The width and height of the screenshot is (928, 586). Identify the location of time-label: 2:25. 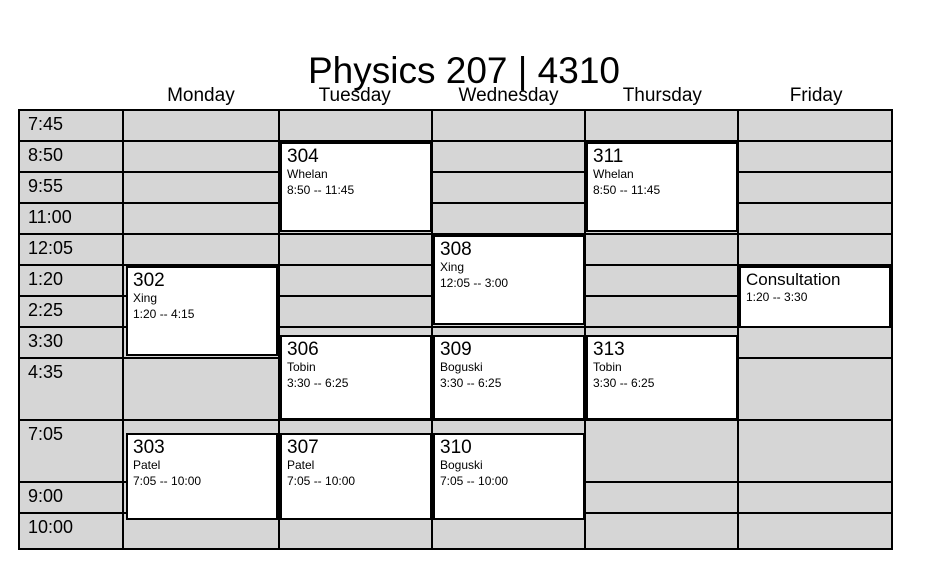
(72, 311).